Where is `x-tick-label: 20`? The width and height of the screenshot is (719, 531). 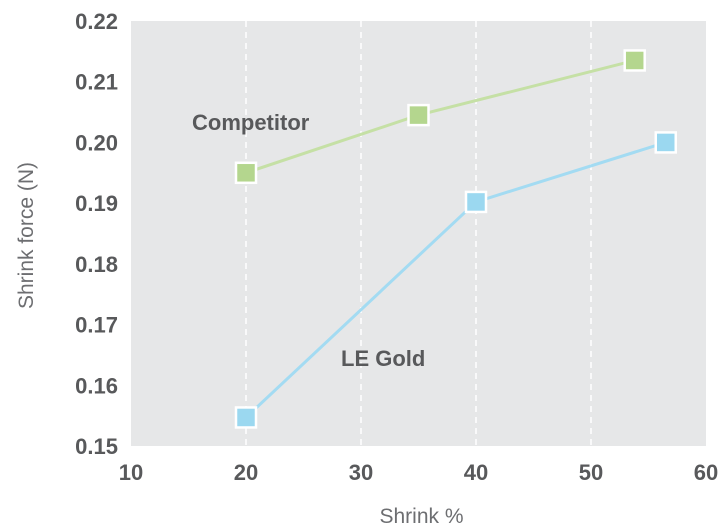
x-tick-label: 20 is located at coordinates (246, 472).